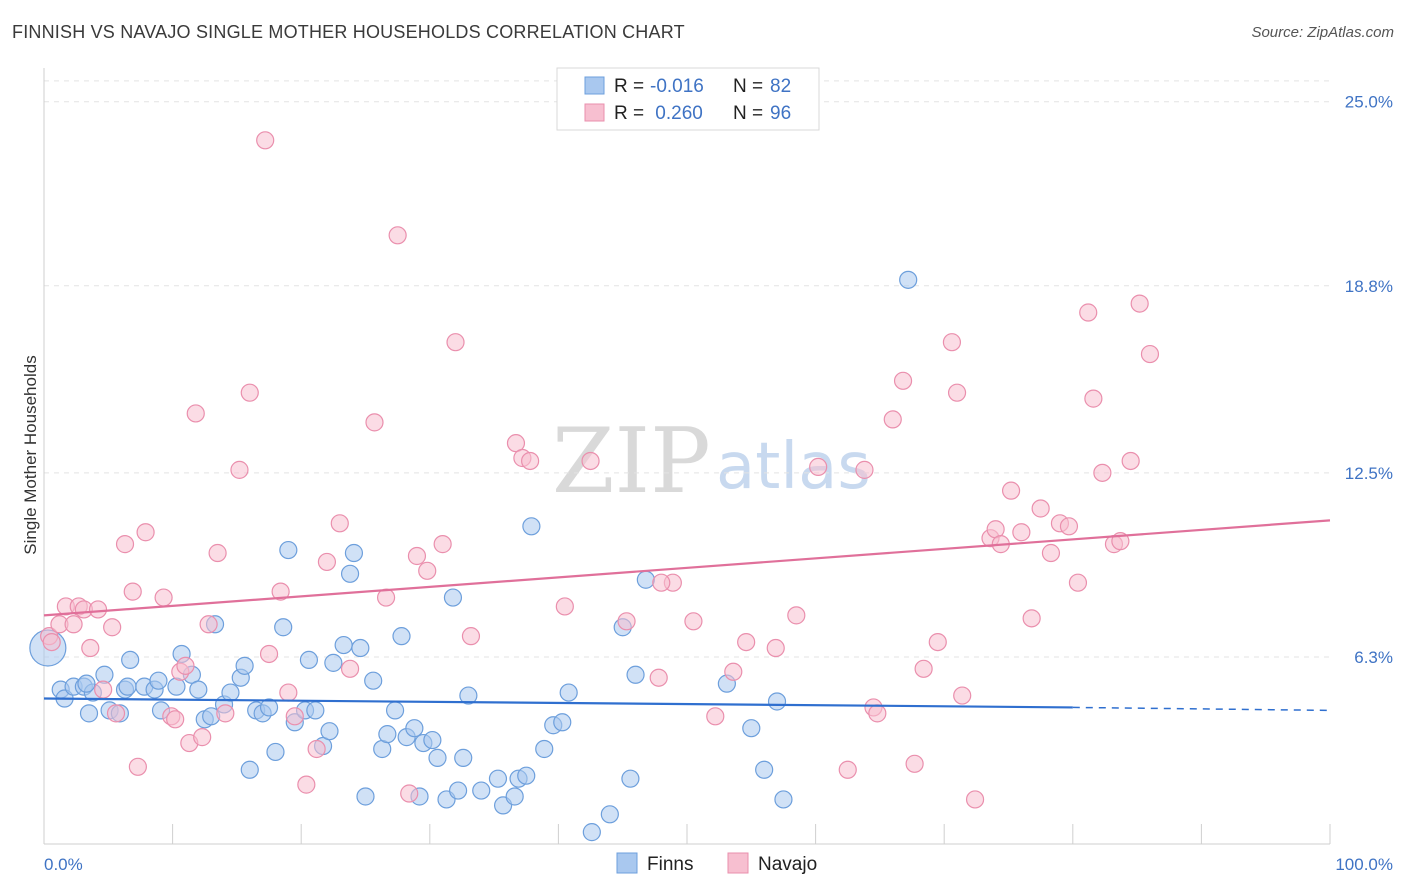 The image size is (1406, 892). What do you see at coordinates (631, 461) in the screenshot?
I see `watermark-zip: ZIP` at bounding box center [631, 461].